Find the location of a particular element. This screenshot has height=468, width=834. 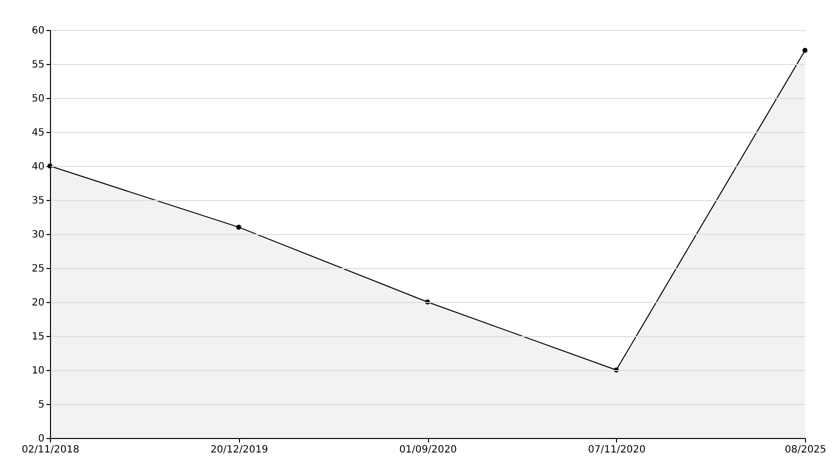

x-tick-label: 08/2025 is located at coordinates (805, 450).